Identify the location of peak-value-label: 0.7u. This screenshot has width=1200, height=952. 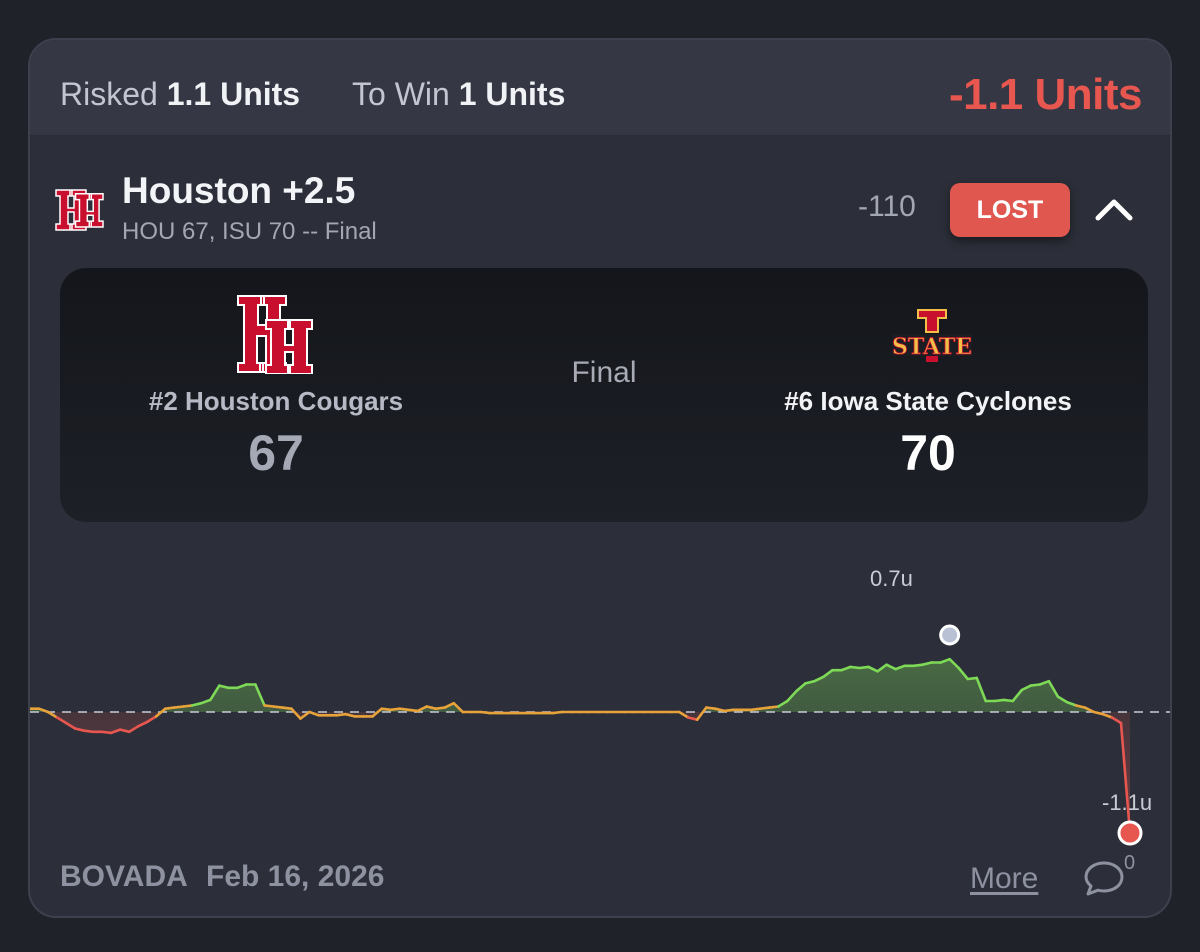
(891, 578).